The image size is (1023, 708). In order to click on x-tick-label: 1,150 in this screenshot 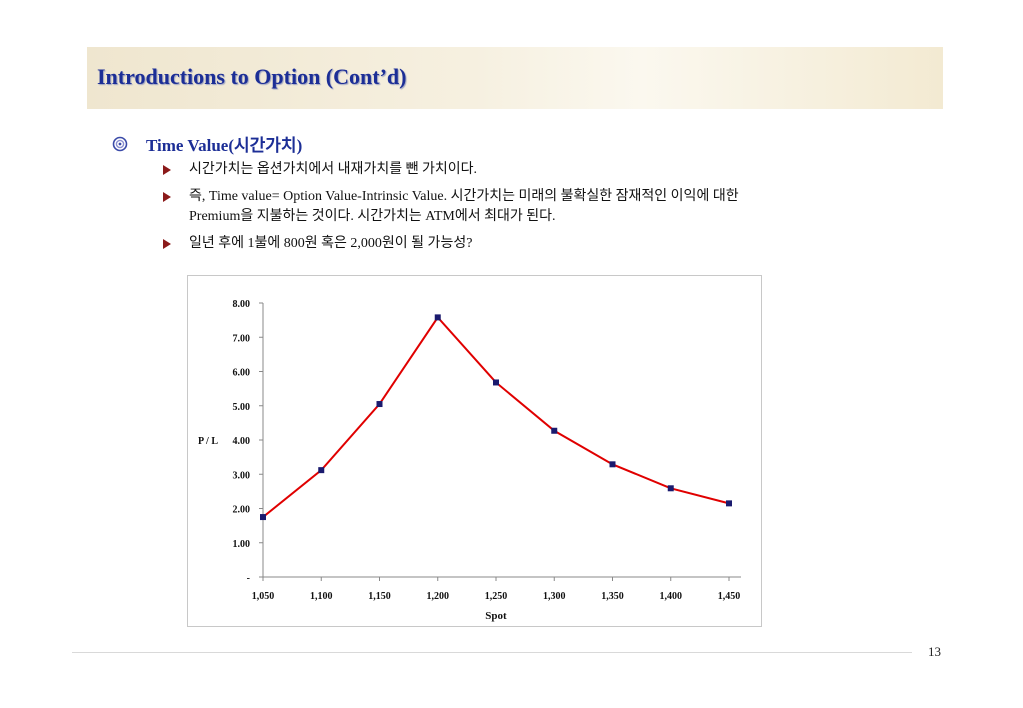, I will do `click(379, 596)`.